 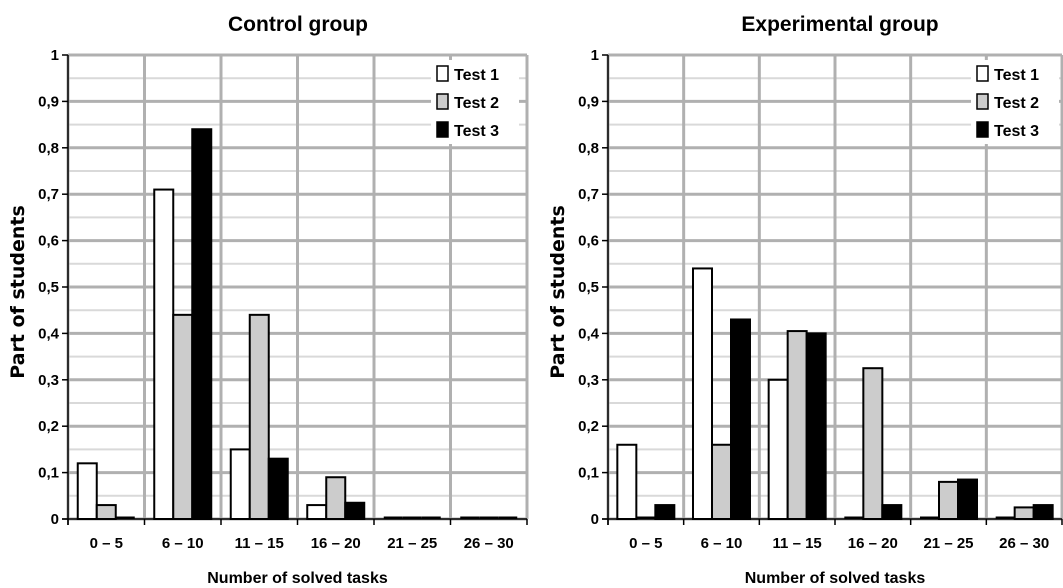 What do you see at coordinates (298, 24) in the screenshot?
I see `chart-title: Control group` at bounding box center [298, 24].